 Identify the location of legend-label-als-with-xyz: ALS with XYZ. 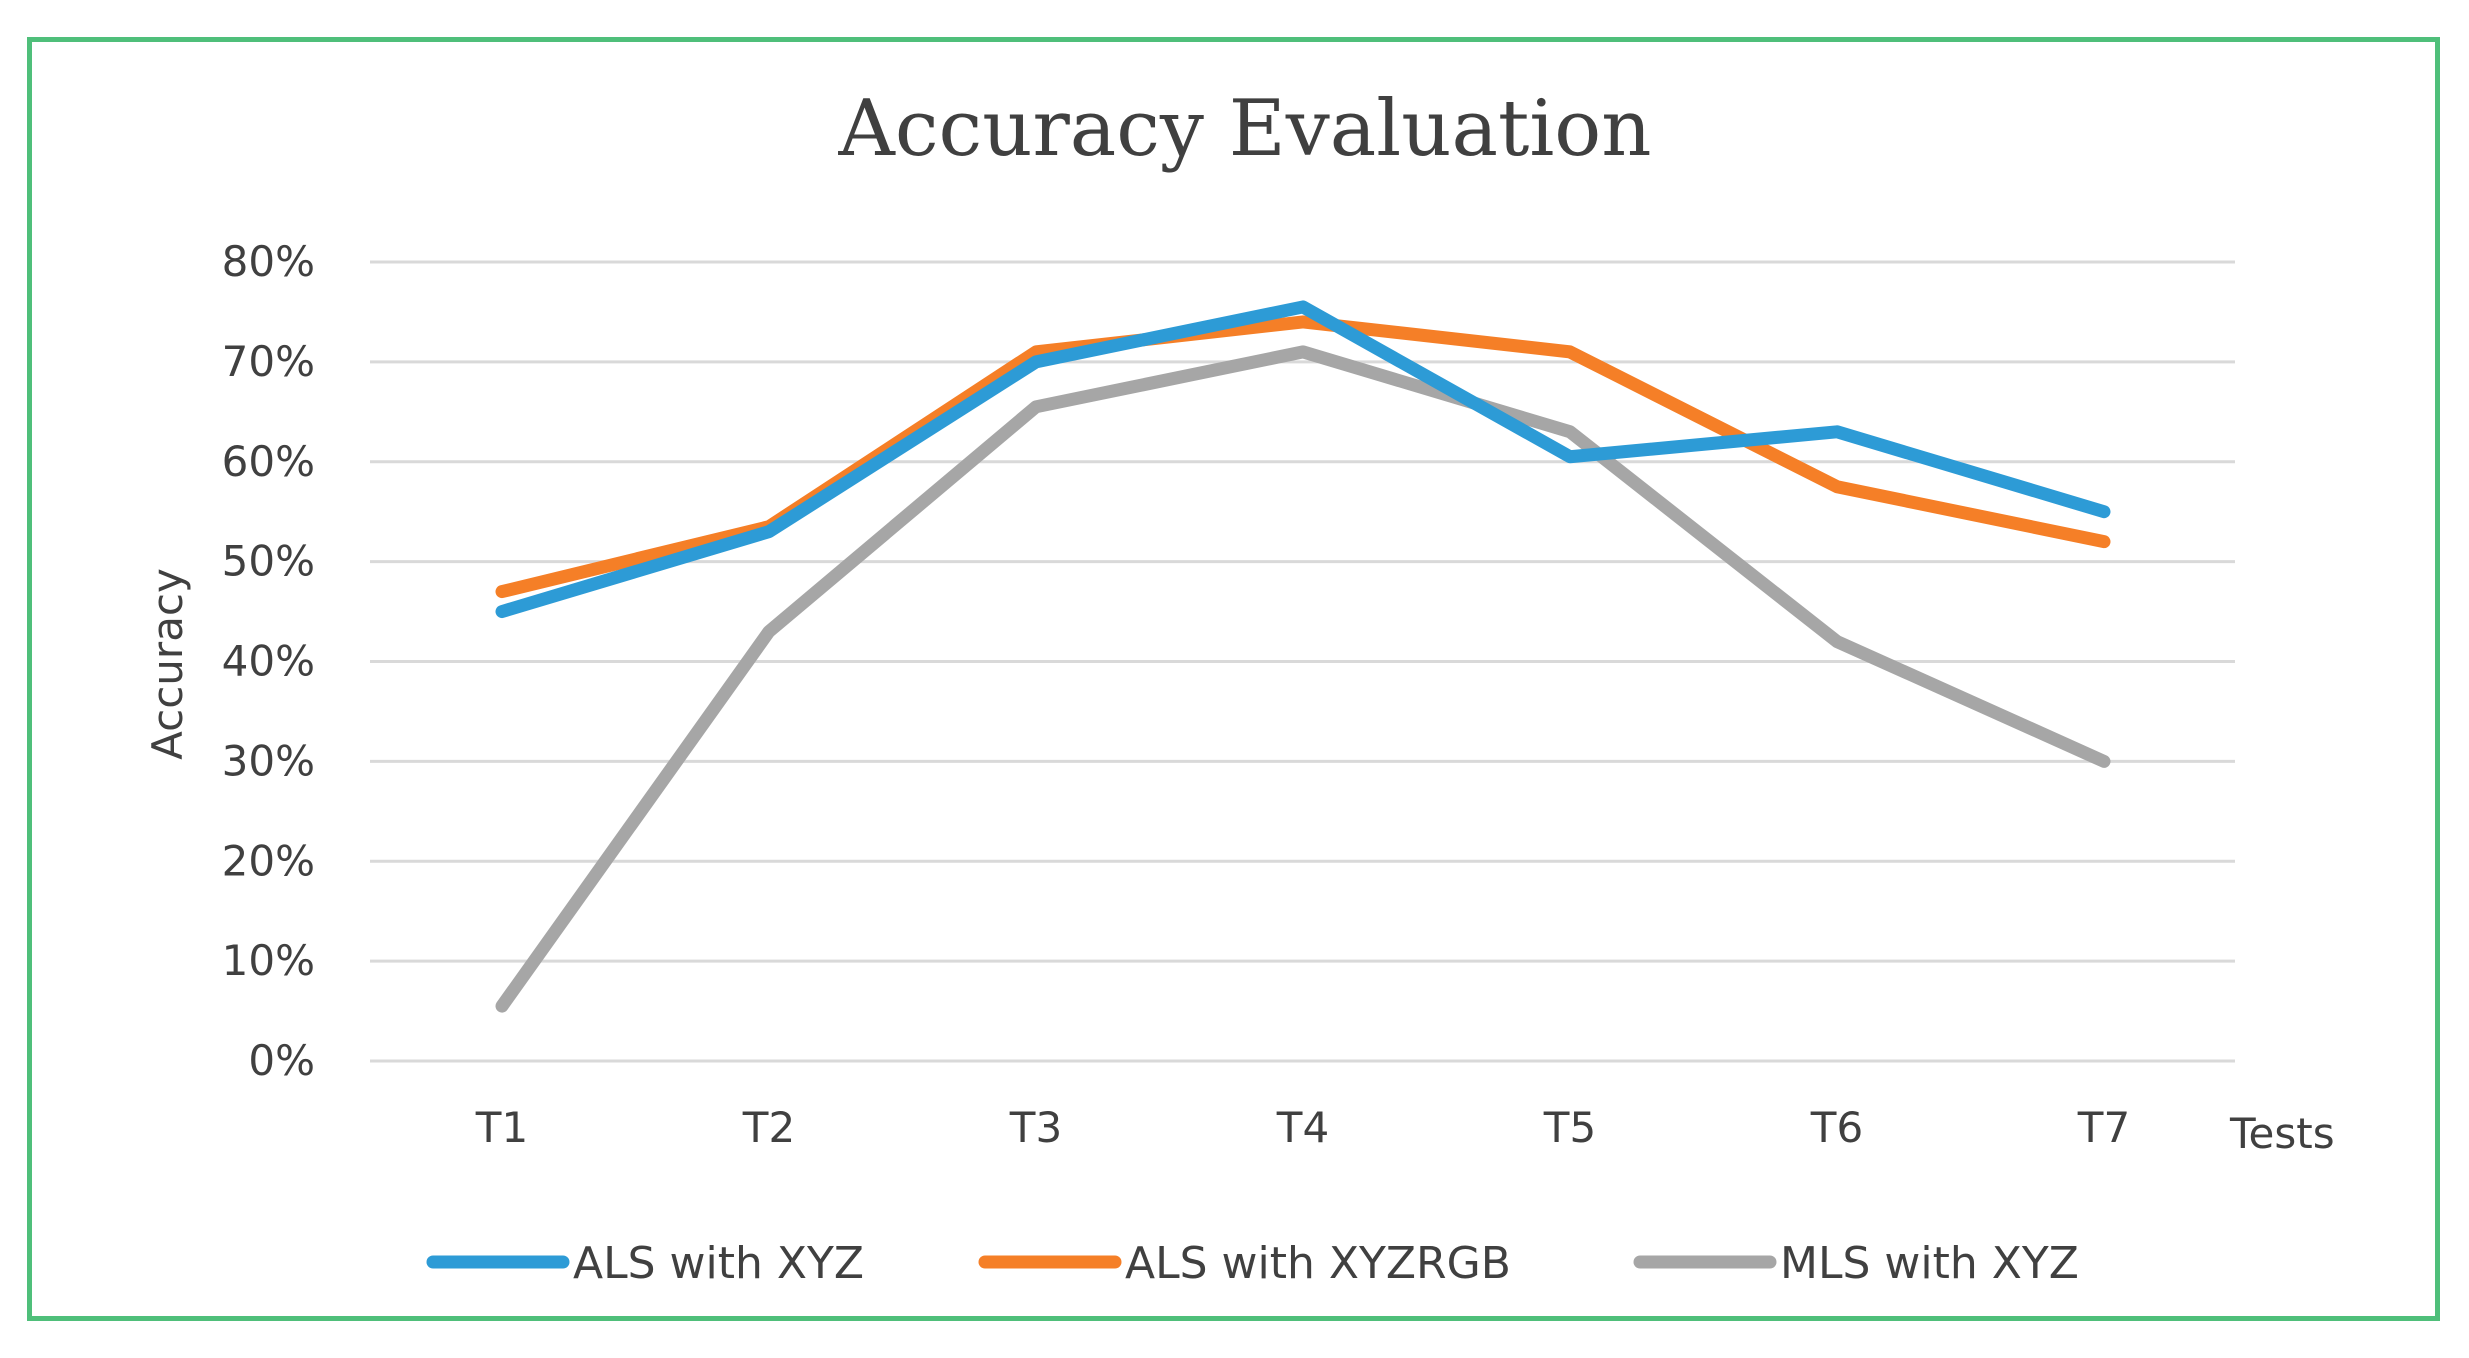
(718, 1263).